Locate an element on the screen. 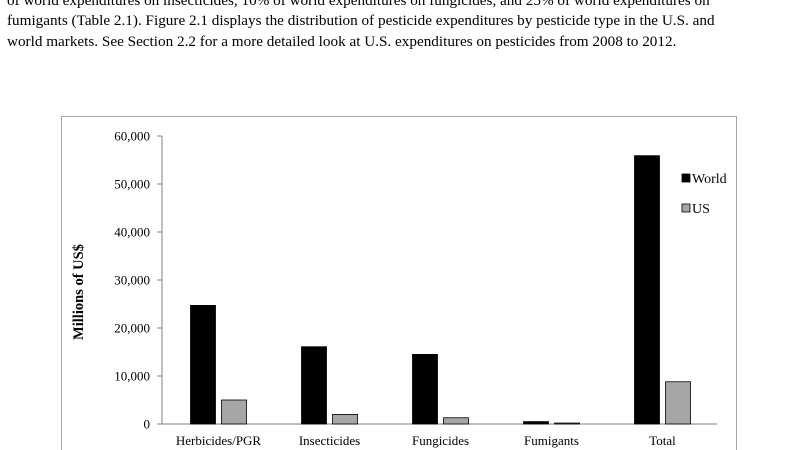  bar-us-herbicides-pgr is located at coordinates (234, 412).